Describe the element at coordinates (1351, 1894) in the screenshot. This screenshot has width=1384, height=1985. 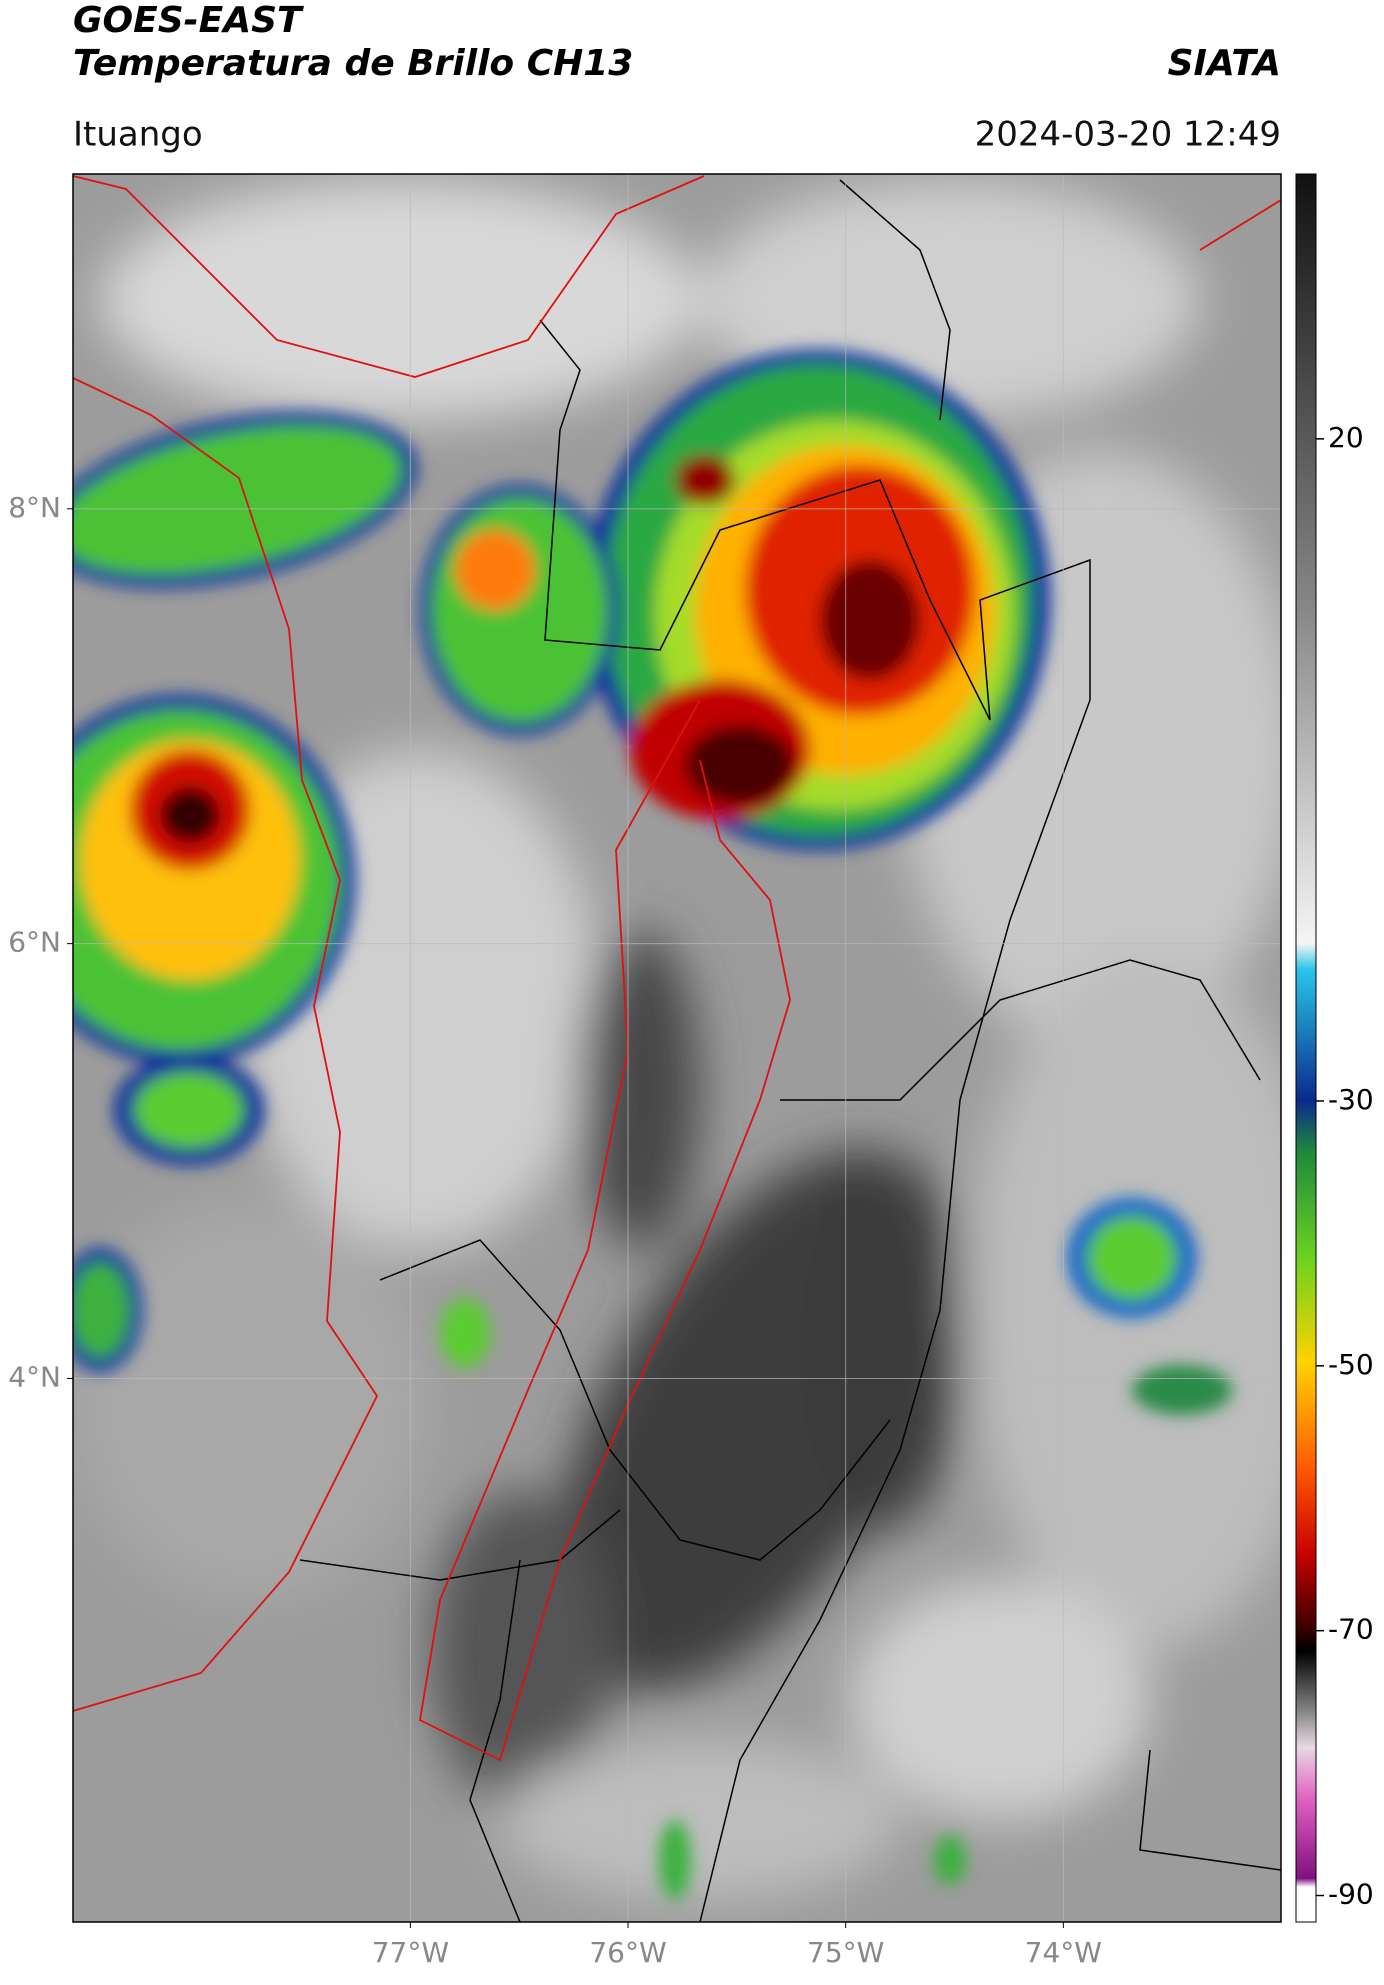
I see `colorbar-tick-label: -90` at that location.